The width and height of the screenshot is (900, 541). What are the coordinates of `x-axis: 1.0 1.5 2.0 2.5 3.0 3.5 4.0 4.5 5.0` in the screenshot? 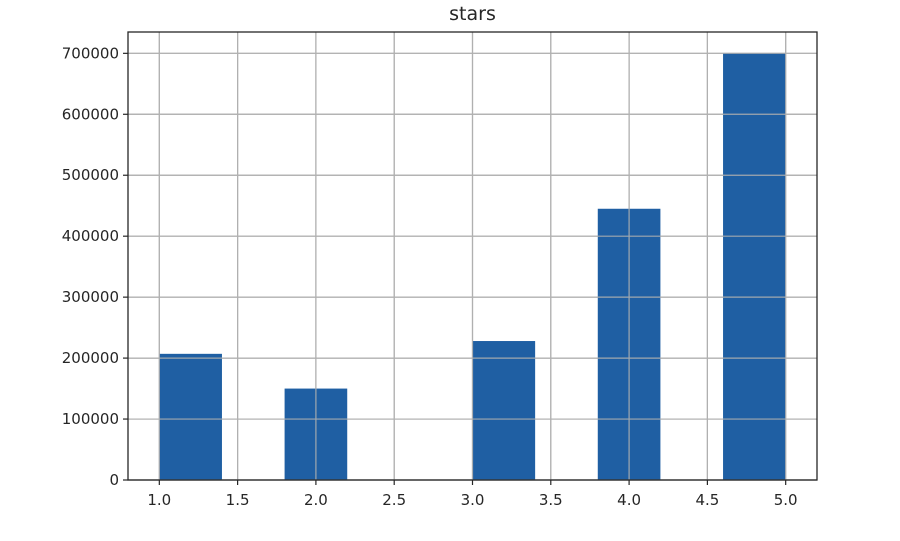 It's located at (472, 494).